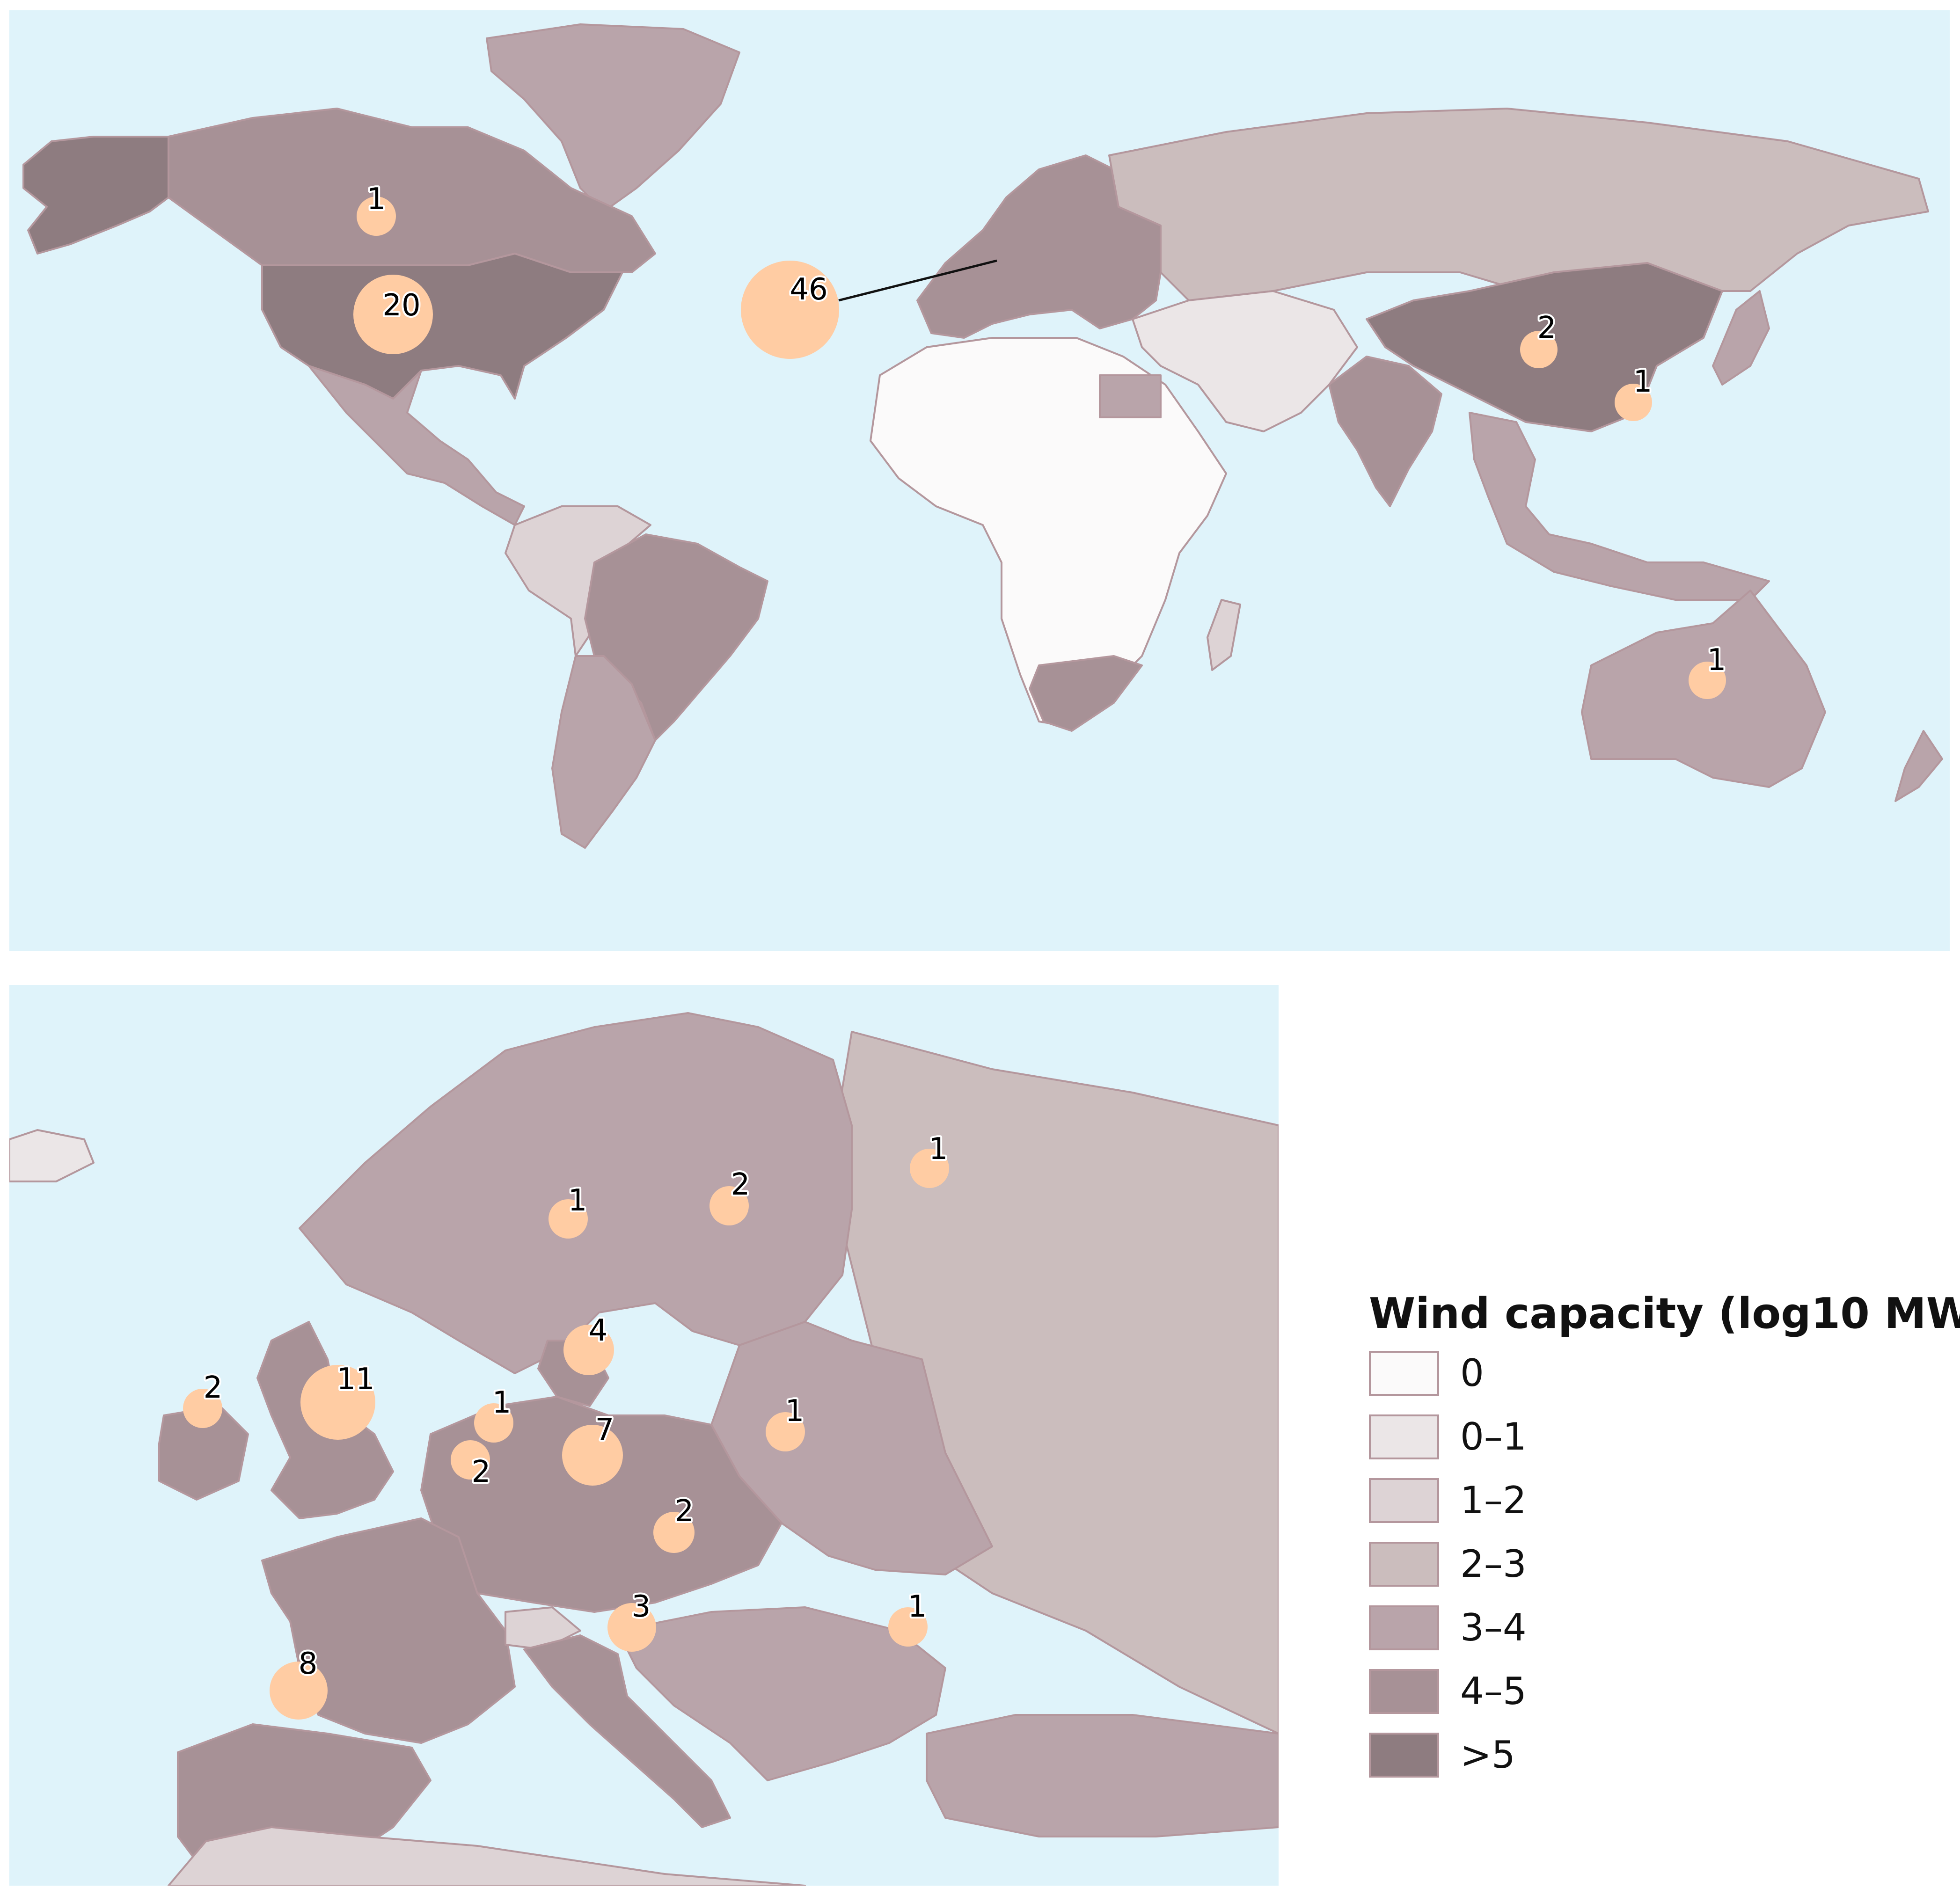 The height and width of the screenshot is (1888, 1960). What do you see at coordinates (487, 1856) in the screenshot?
I see `land-north-africa` at bounding box center [487, 1856].